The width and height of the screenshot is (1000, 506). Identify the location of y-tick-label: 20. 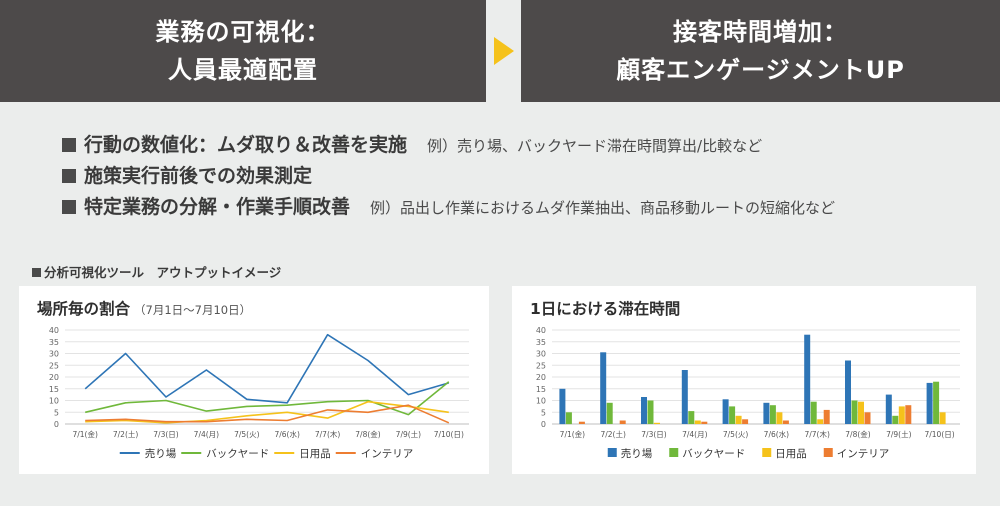
(541, 377).